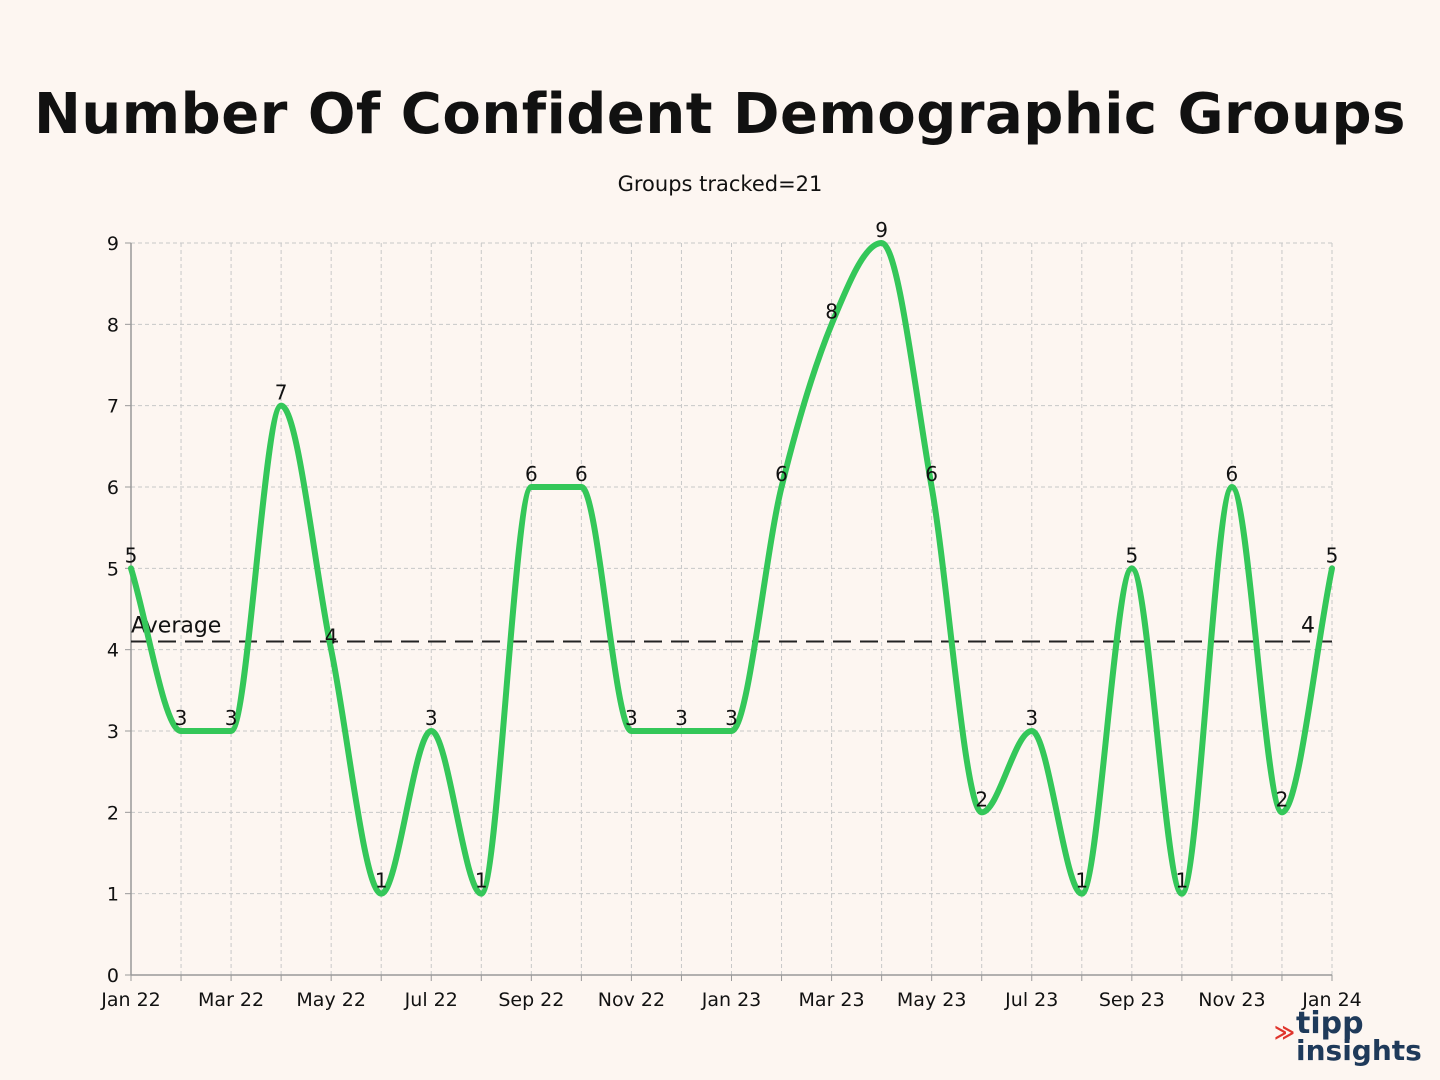  I want to click on y-tick-label: 2, so click(113, 813).